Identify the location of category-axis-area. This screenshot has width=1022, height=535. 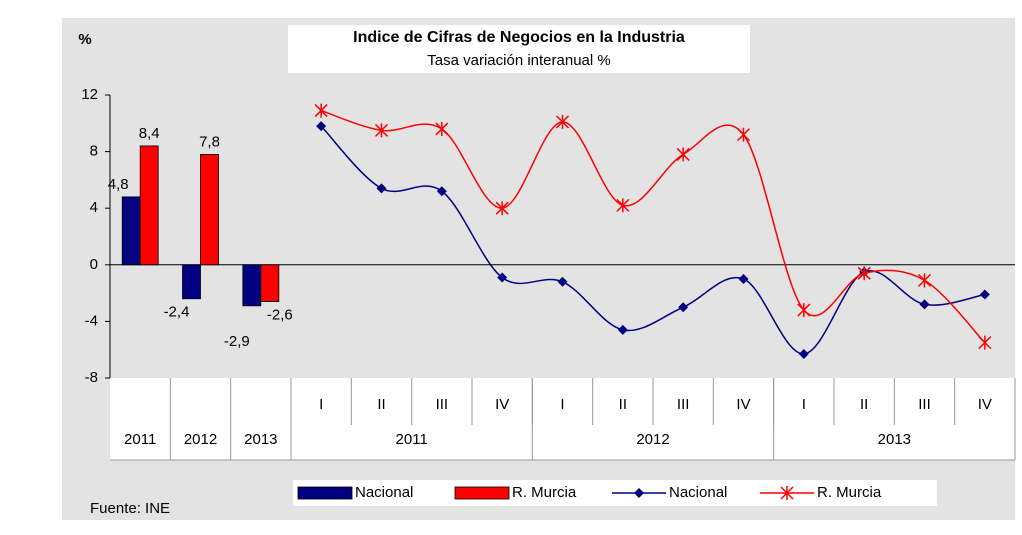
(562, 419).